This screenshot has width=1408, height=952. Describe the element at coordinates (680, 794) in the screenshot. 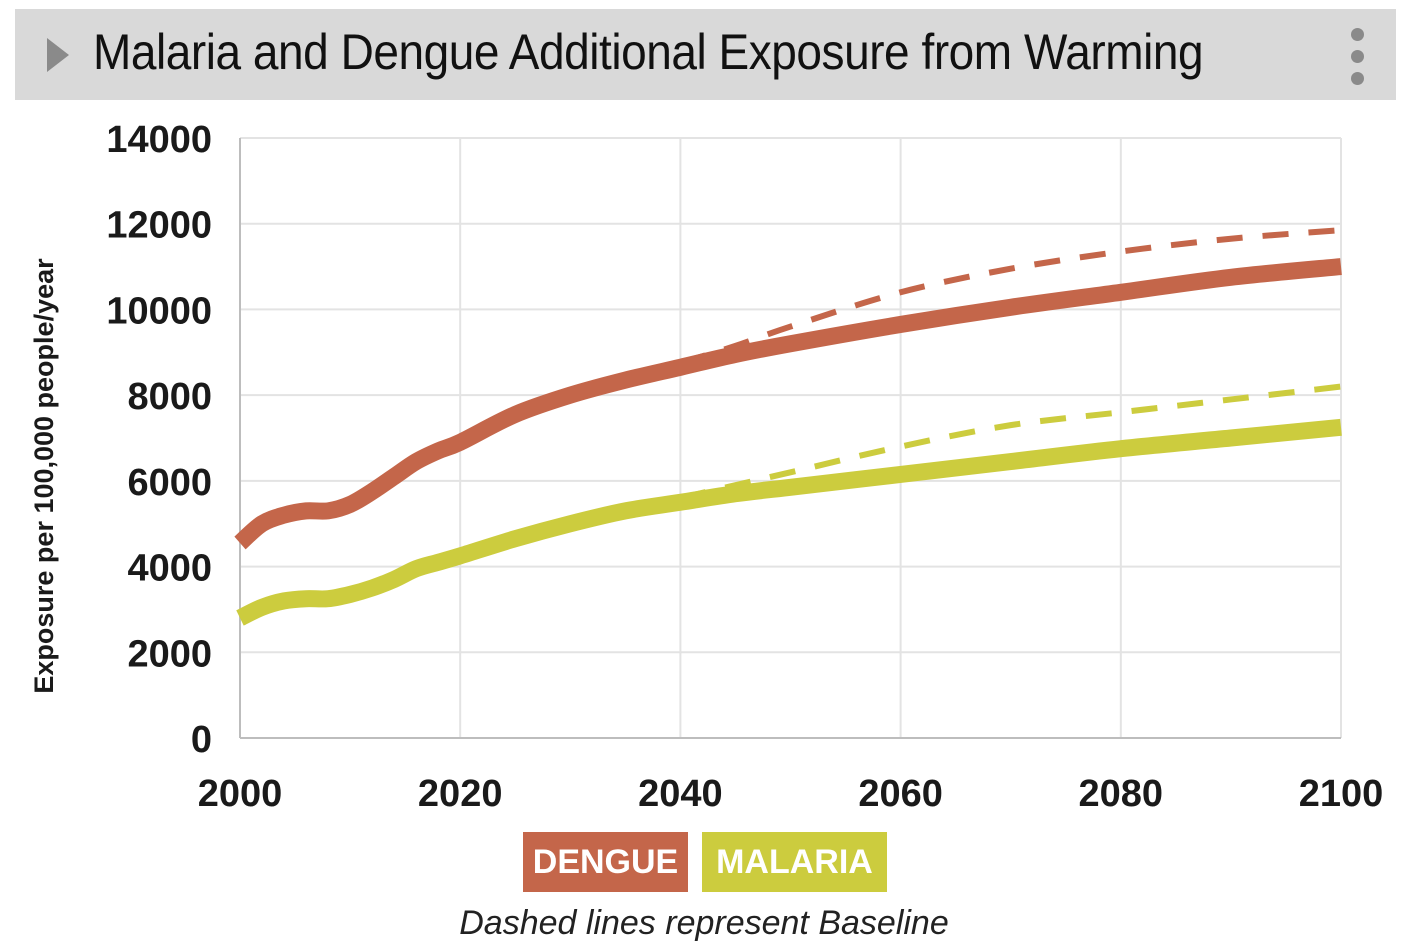

I see `x-tick-label: 2040` at that location.